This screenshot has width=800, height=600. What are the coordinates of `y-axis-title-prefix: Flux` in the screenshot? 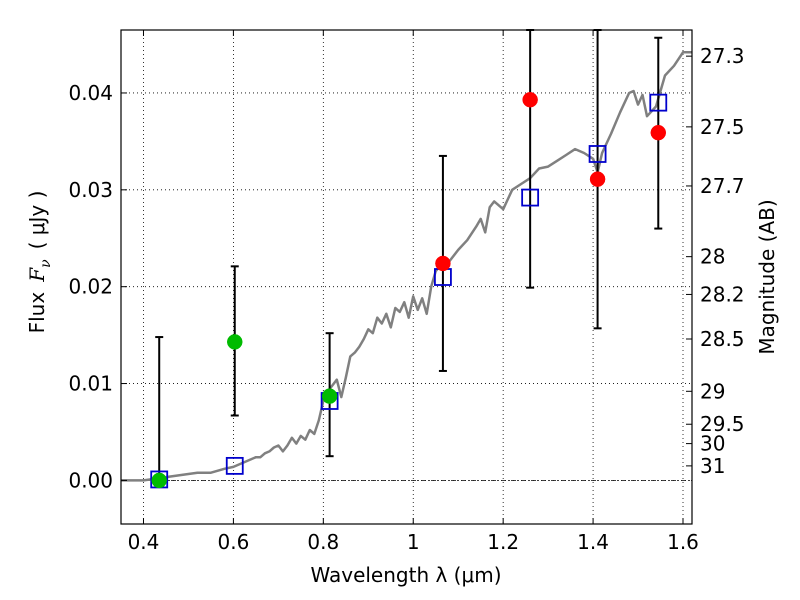 It's located at (37, 313).